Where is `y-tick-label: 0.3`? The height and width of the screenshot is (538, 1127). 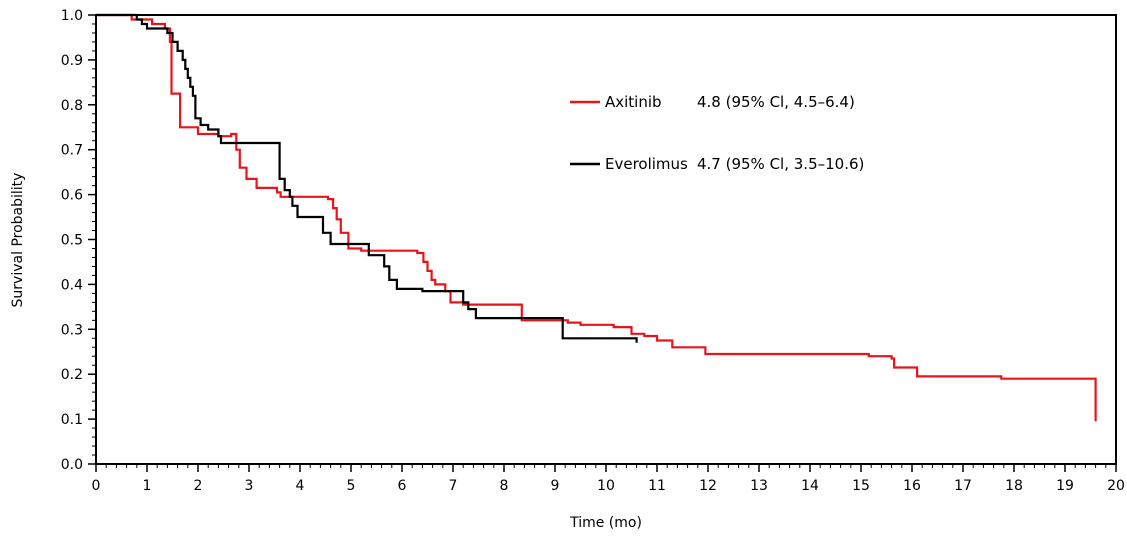
y-tick-label: 0.3 is located at coordinates (72, 330).